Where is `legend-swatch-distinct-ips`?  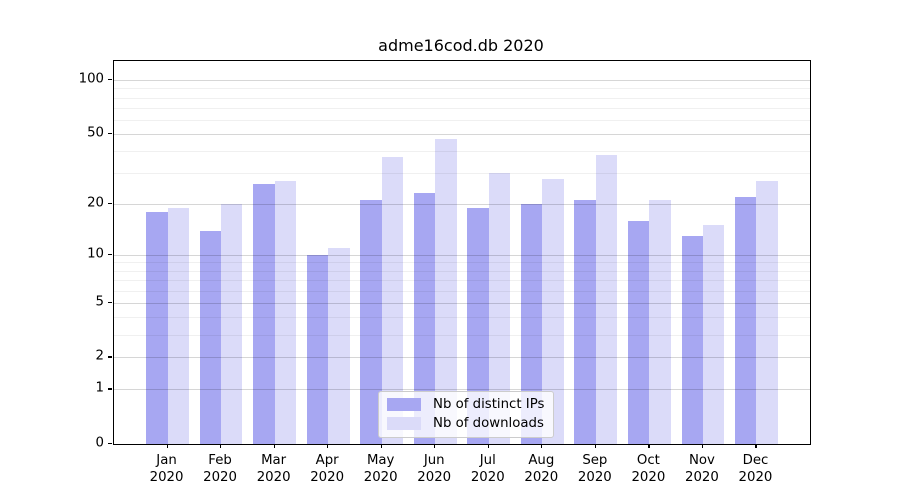
legend-swatch-distinct-ips is located at coordinates (404, 404).